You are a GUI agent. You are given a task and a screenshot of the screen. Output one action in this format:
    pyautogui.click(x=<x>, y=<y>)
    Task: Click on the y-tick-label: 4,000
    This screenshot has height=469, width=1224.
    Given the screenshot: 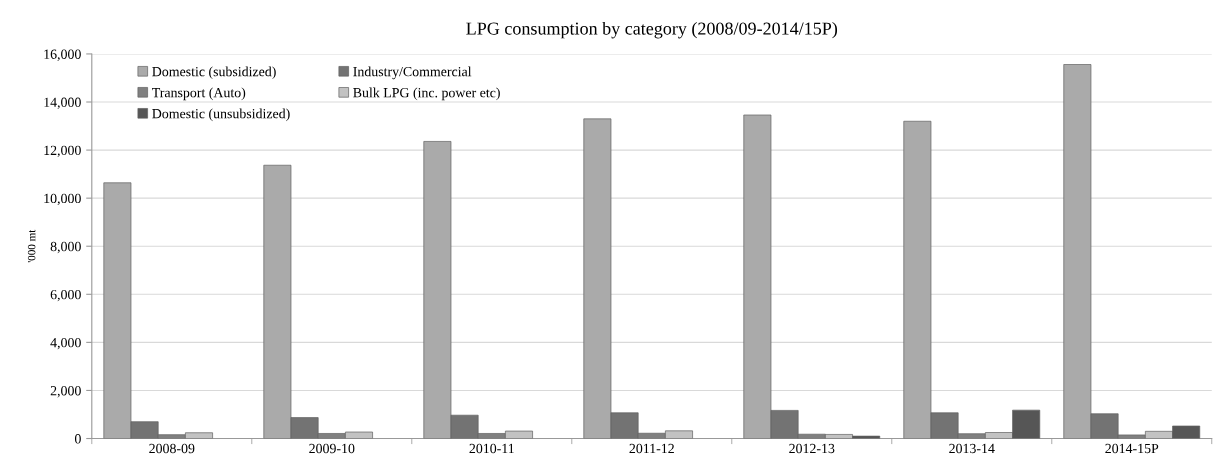 What is the action you would take?
    pyautogui.click(x=65, y=343)
    